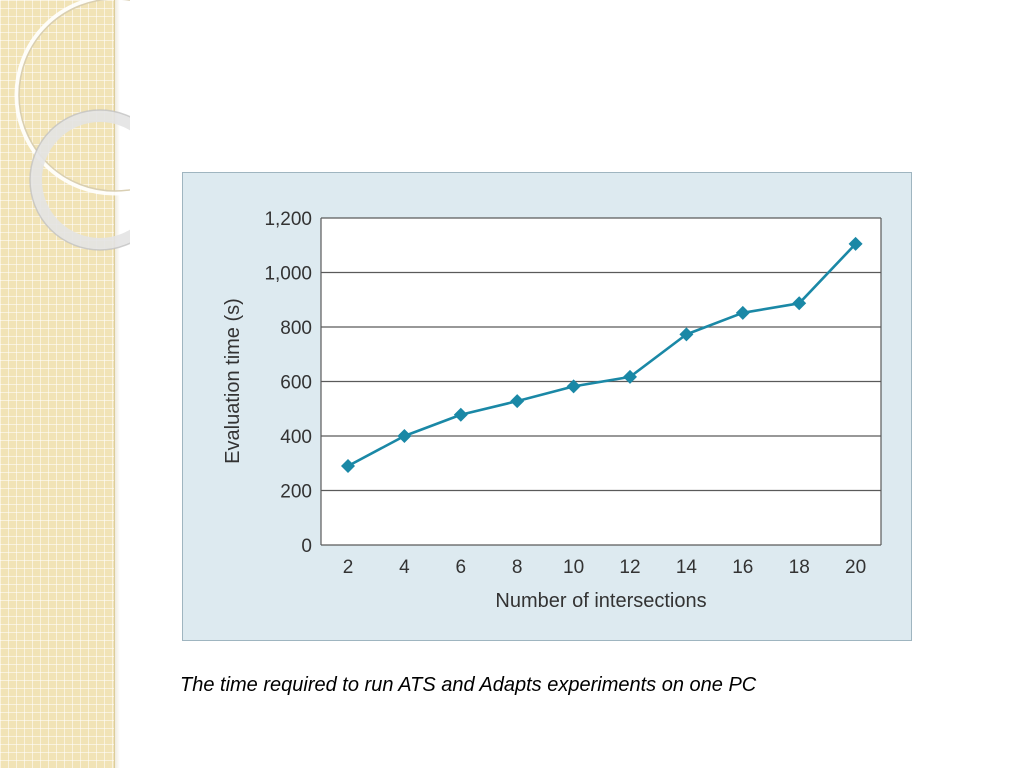  I want to click on x-tick-label: 4, so click(404, 567).